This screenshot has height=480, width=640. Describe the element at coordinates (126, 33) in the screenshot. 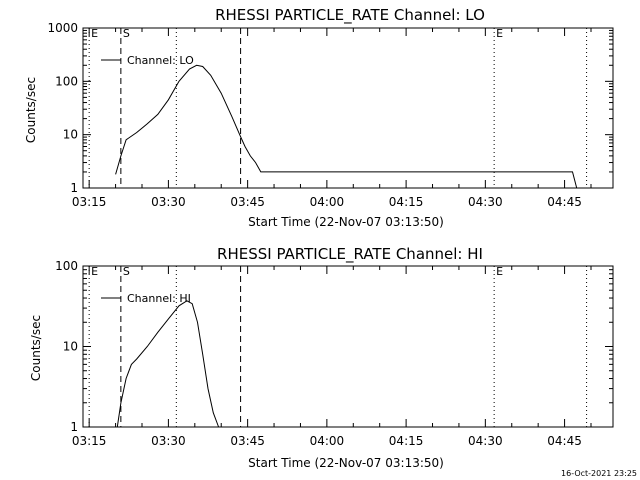

I see `lo-event-marker-label: S` at that location.